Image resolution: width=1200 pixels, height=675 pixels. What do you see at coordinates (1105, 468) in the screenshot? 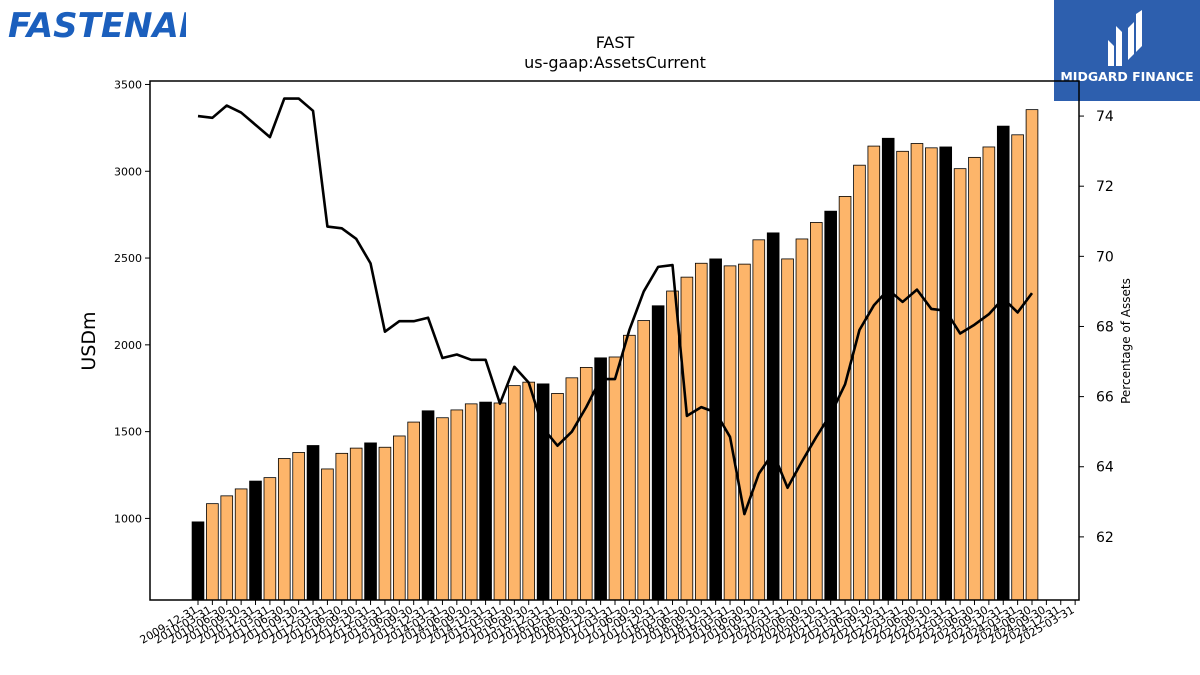
I see `y2-tick-label: 64` at bounding box center [1105, 468].